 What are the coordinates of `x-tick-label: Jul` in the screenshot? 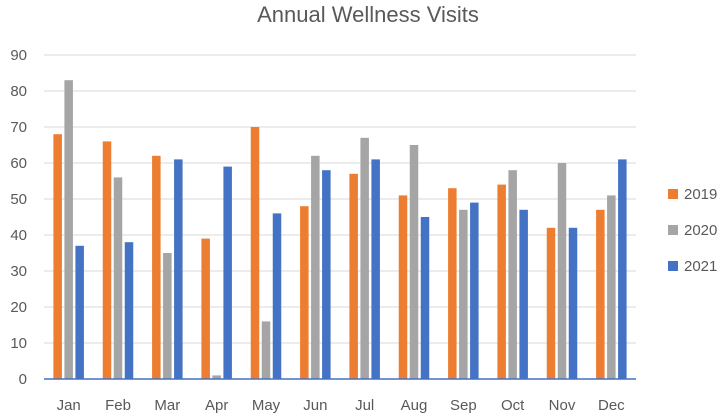 It's located at (364, 405).